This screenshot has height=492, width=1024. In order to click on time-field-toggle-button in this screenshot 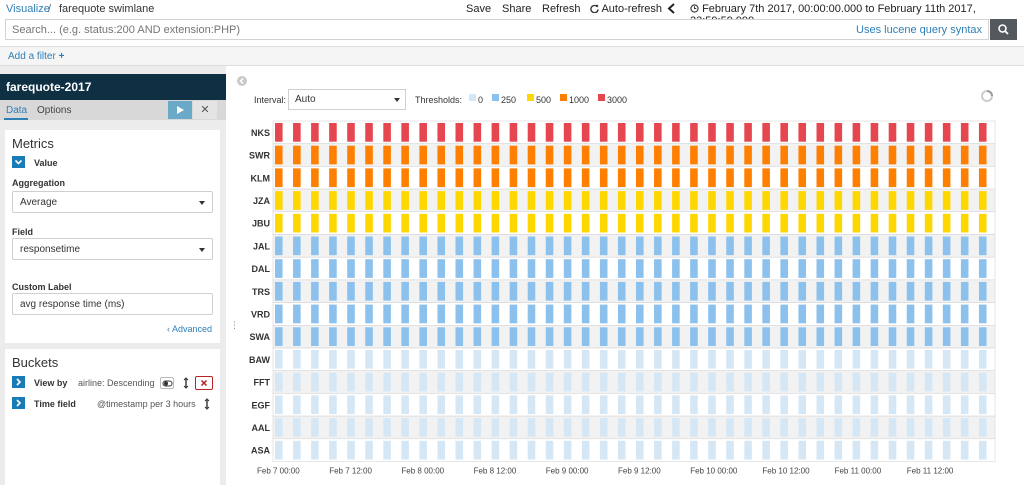, I will do `click(18, 403)`.